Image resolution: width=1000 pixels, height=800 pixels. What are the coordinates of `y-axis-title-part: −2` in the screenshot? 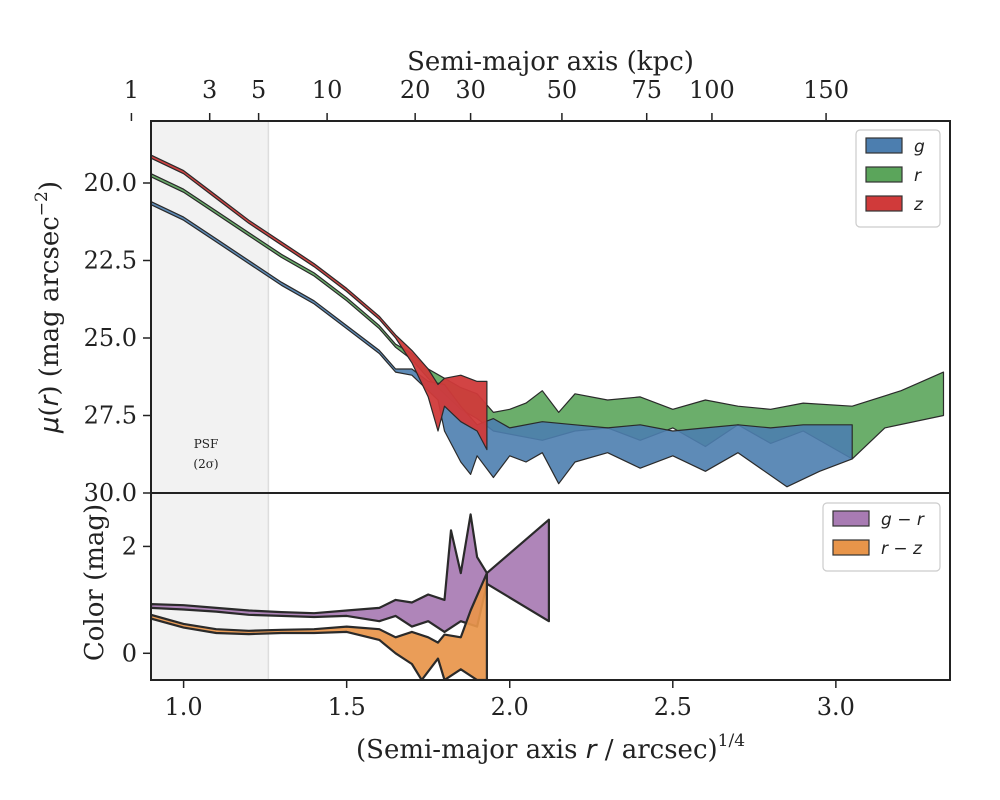 It's located at (42, 203).